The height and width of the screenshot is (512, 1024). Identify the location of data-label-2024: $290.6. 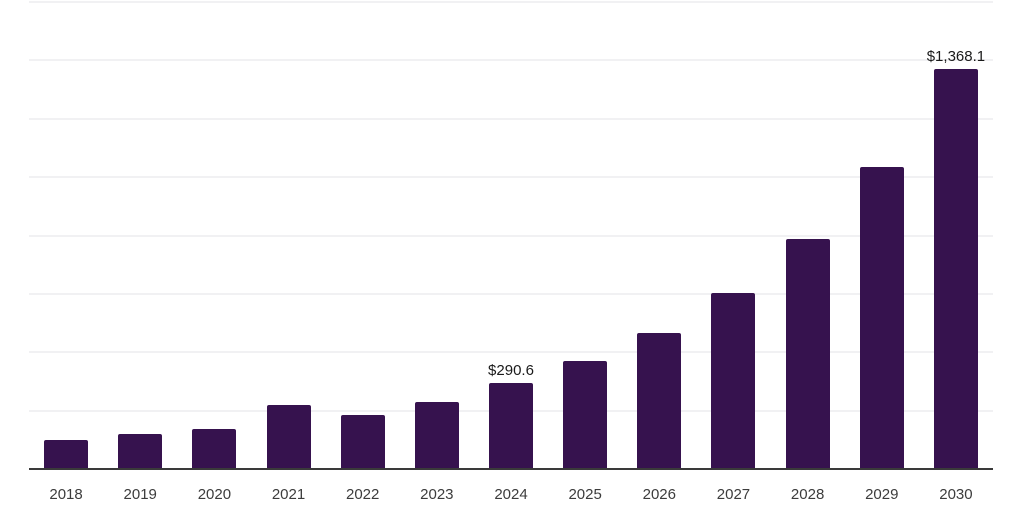
(511, 371).